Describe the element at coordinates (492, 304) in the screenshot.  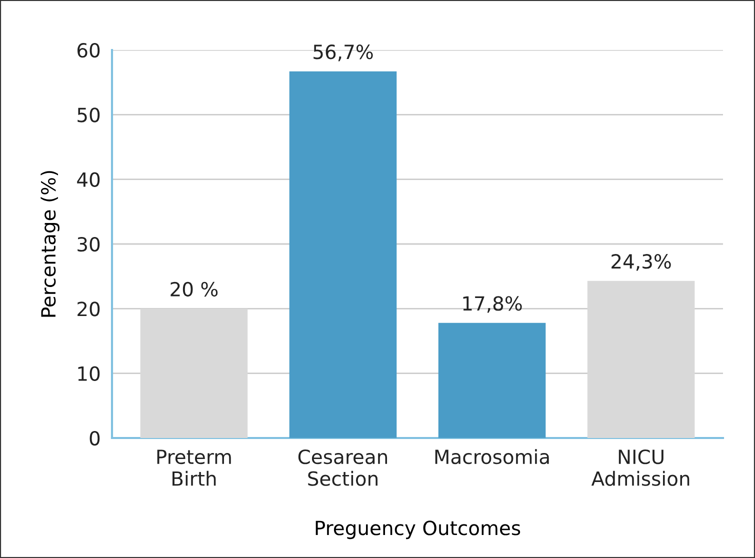
I see `data-label: 17,8%` at that location.